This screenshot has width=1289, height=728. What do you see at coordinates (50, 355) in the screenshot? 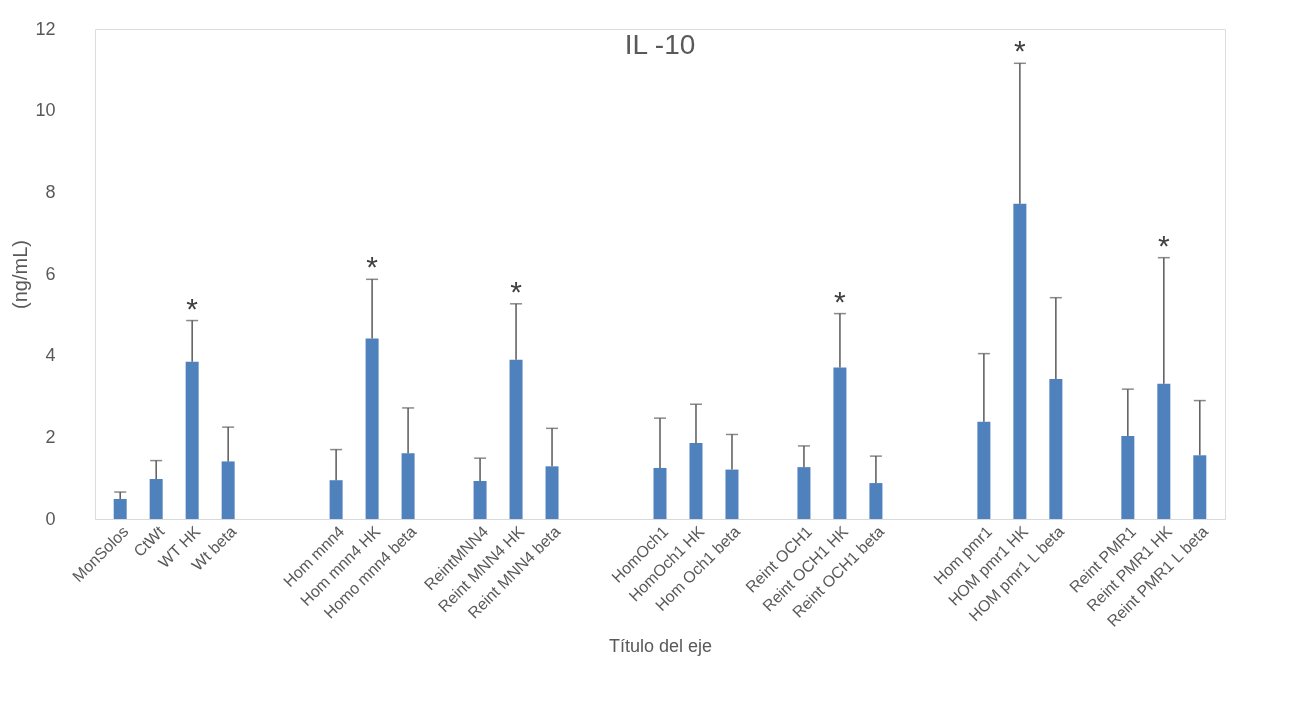
I see `y-tick-label: 4` at bounding box center [50, 355].